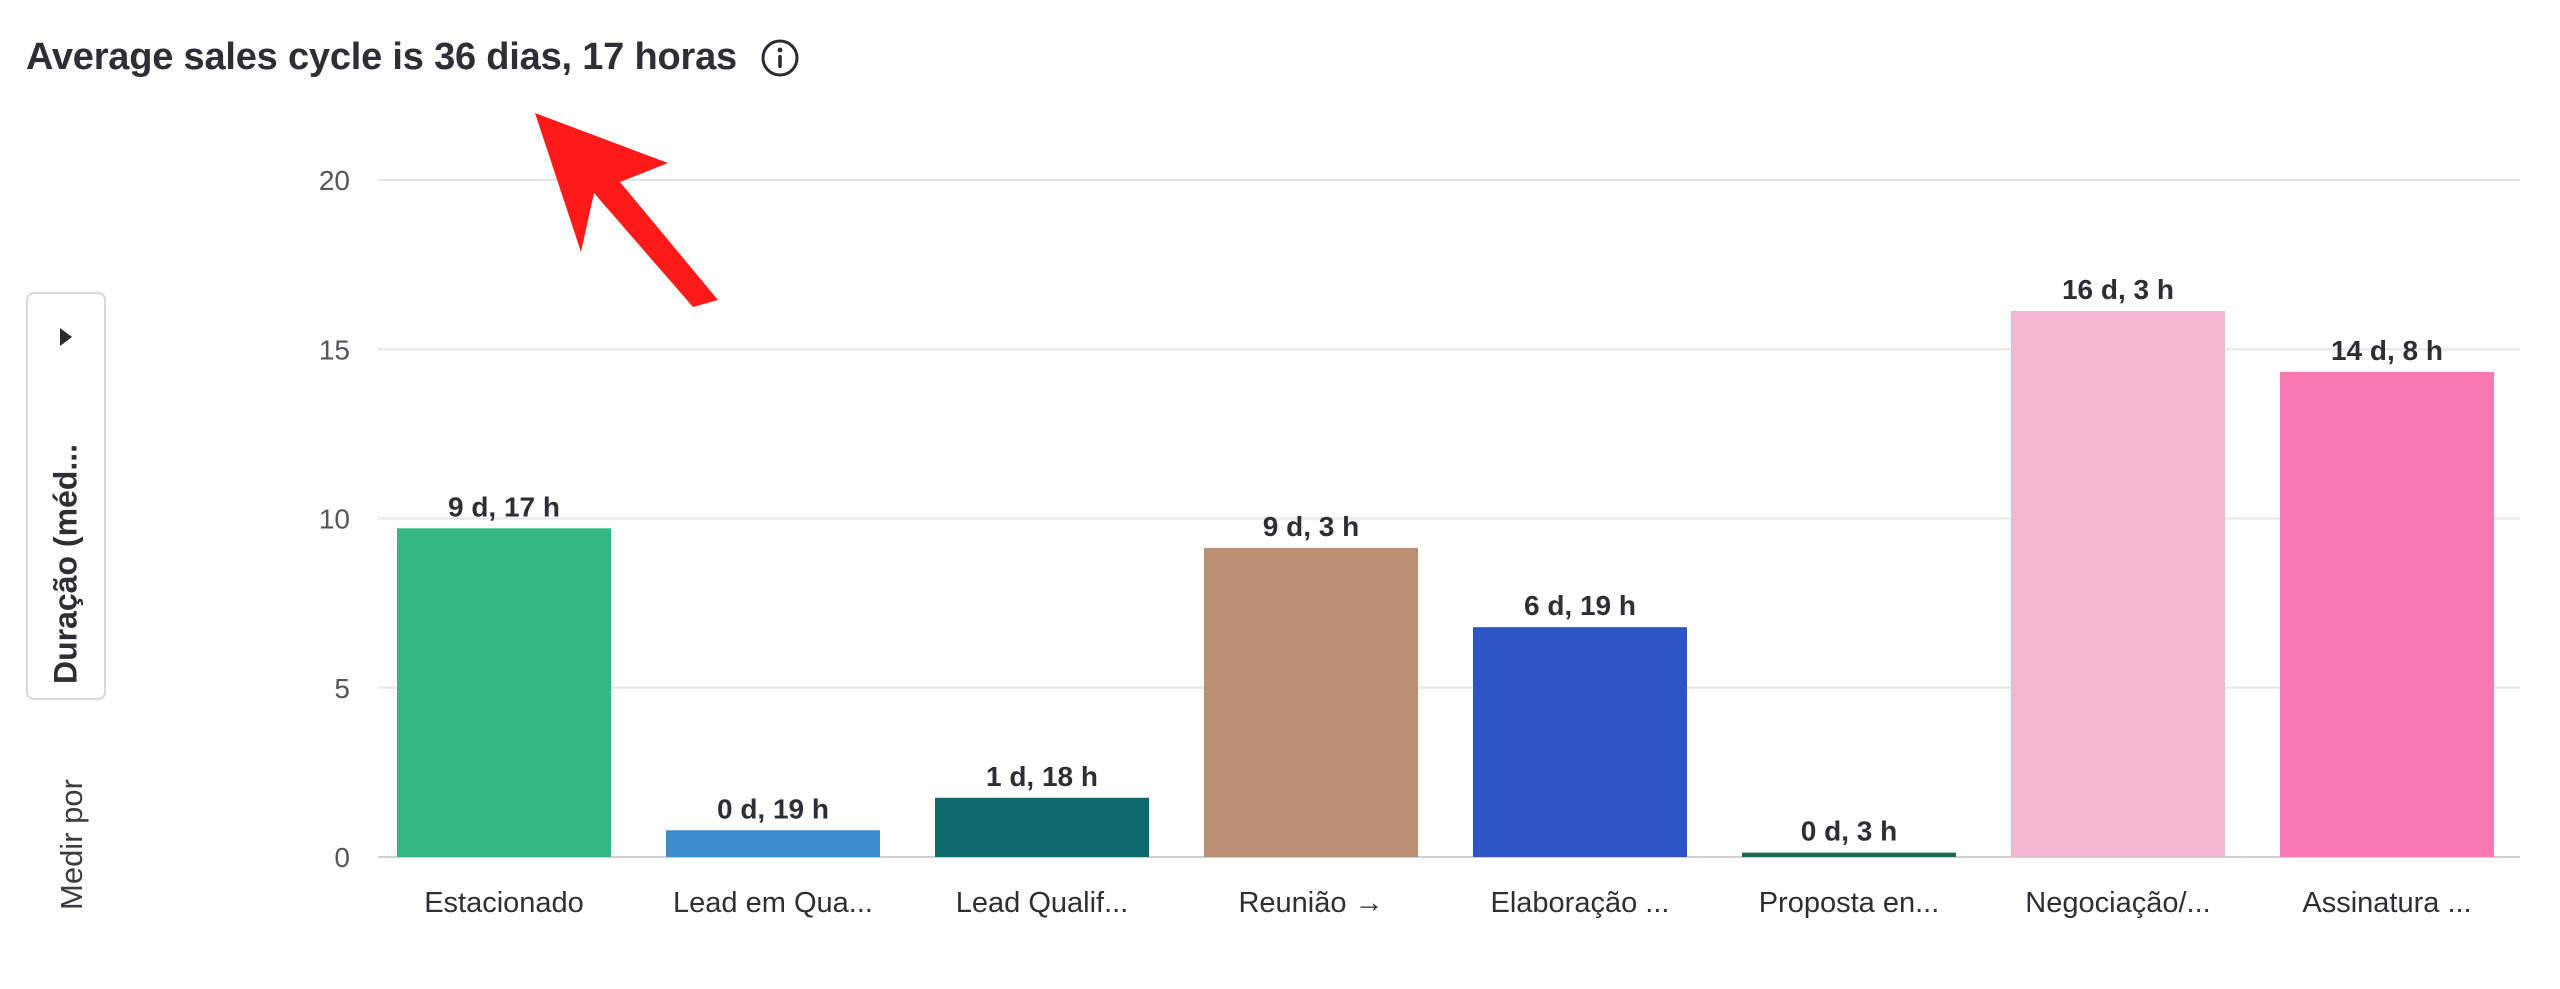  I want to click on bar-value-label: 9 d, 17 h, so click(504, 506).